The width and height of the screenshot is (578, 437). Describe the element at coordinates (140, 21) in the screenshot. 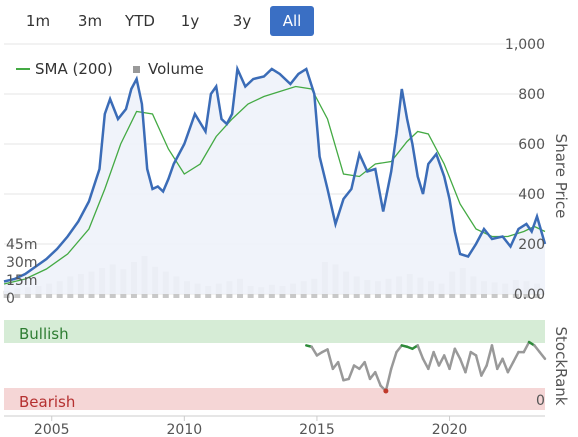

I see `range-ytd-button: YTD` at that location.